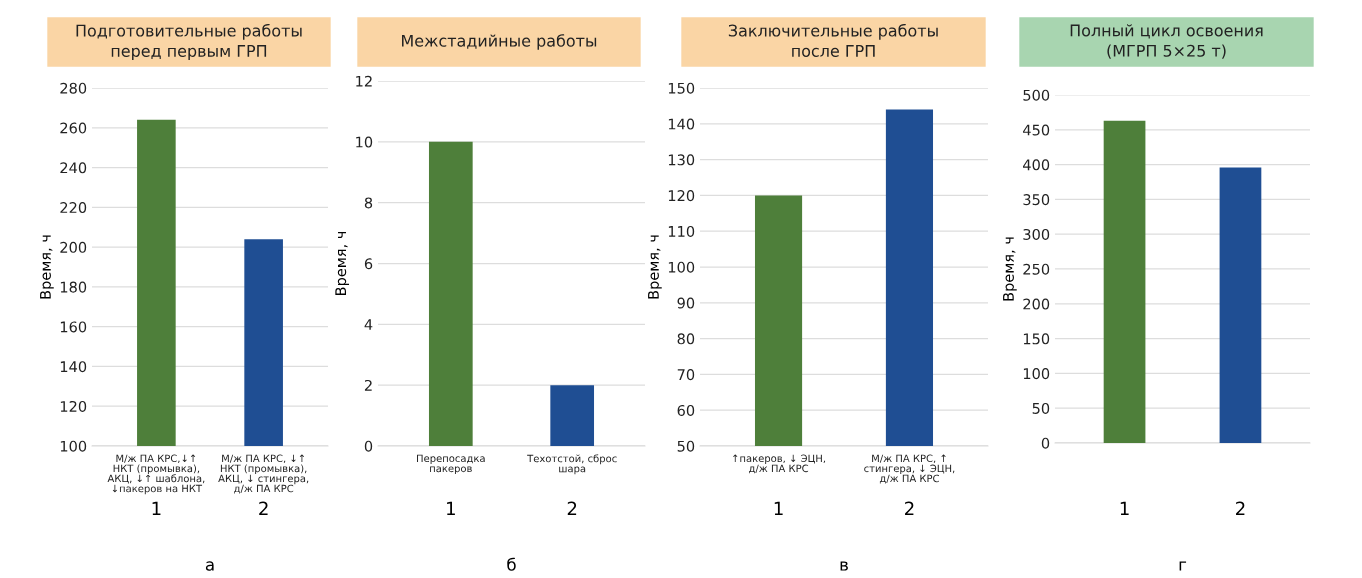 This screenshot has height=578, width=1362. Describe the element at coordinates (686, 303) in the screenshot. I see `y-tick-label: 90` at that location.